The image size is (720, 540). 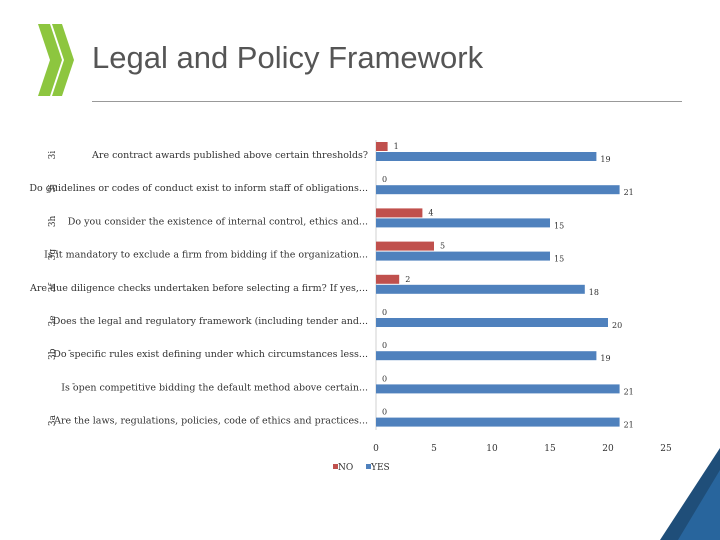 What do you see at coordinates (53, 354) in the screenshot?
I see `row-code-label: 3b` at bounding box center [53, 354].